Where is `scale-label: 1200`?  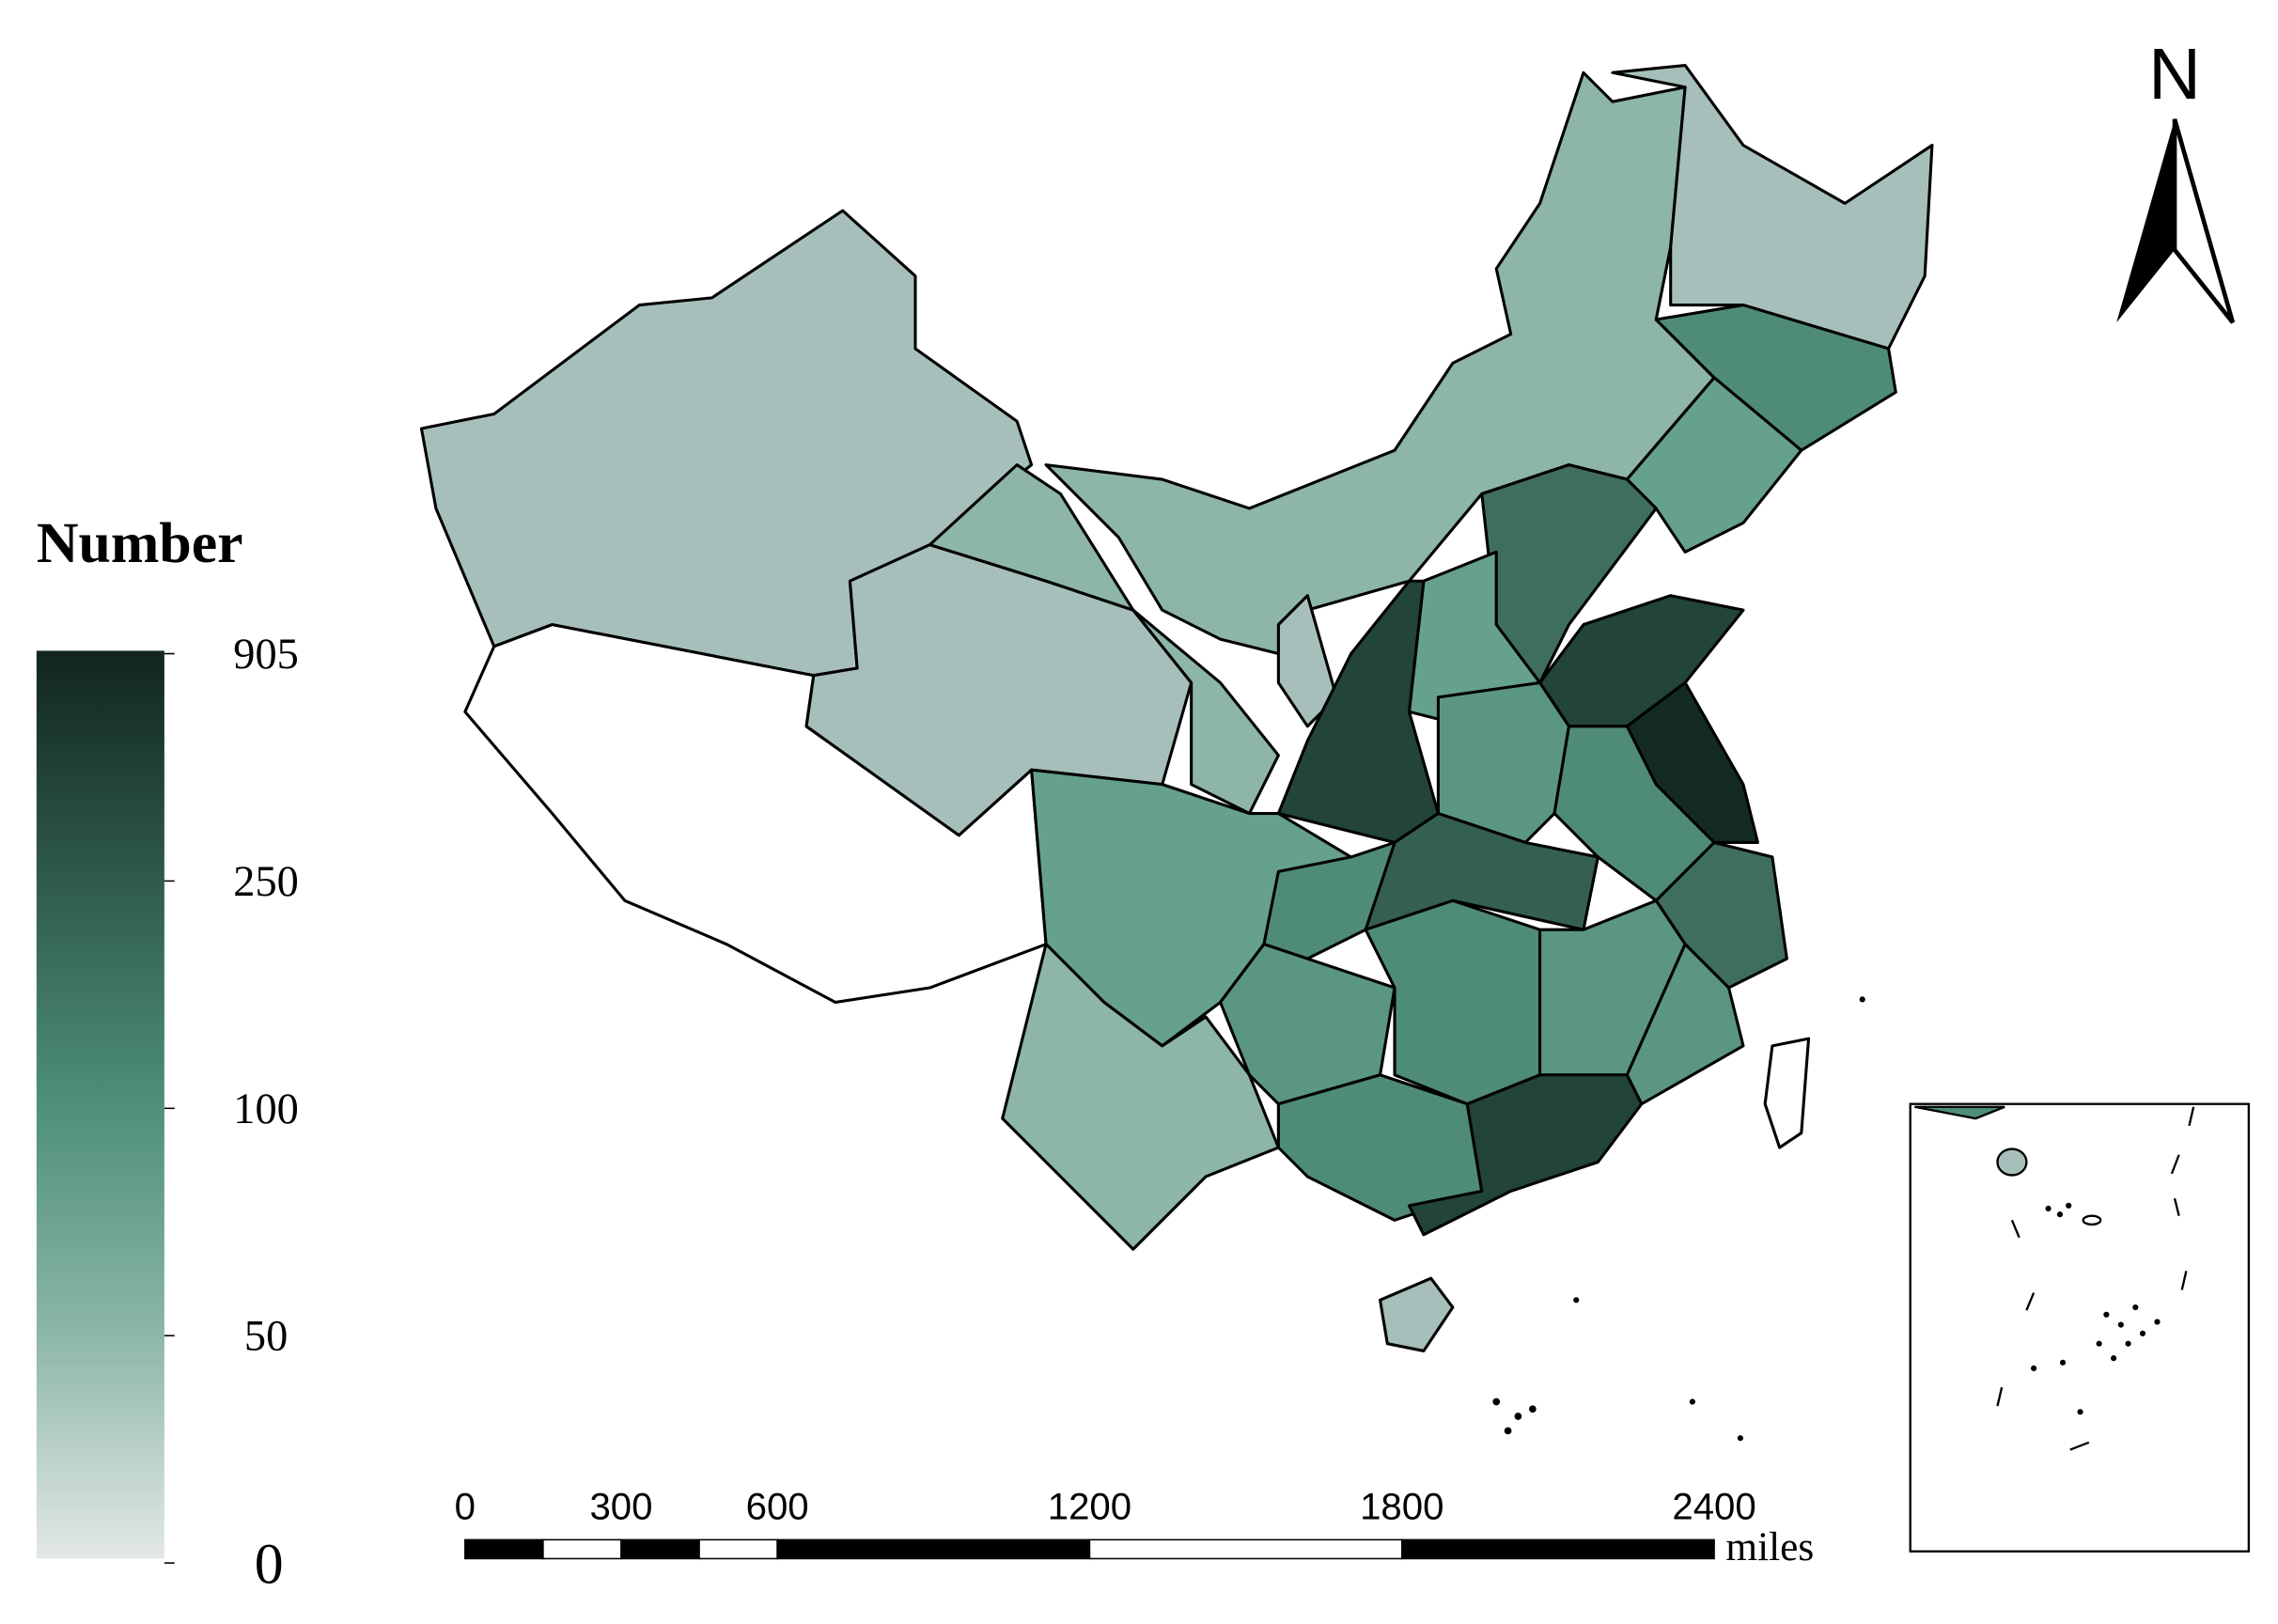 scale-label: 1200 is located at coordinates (1089, 1507).